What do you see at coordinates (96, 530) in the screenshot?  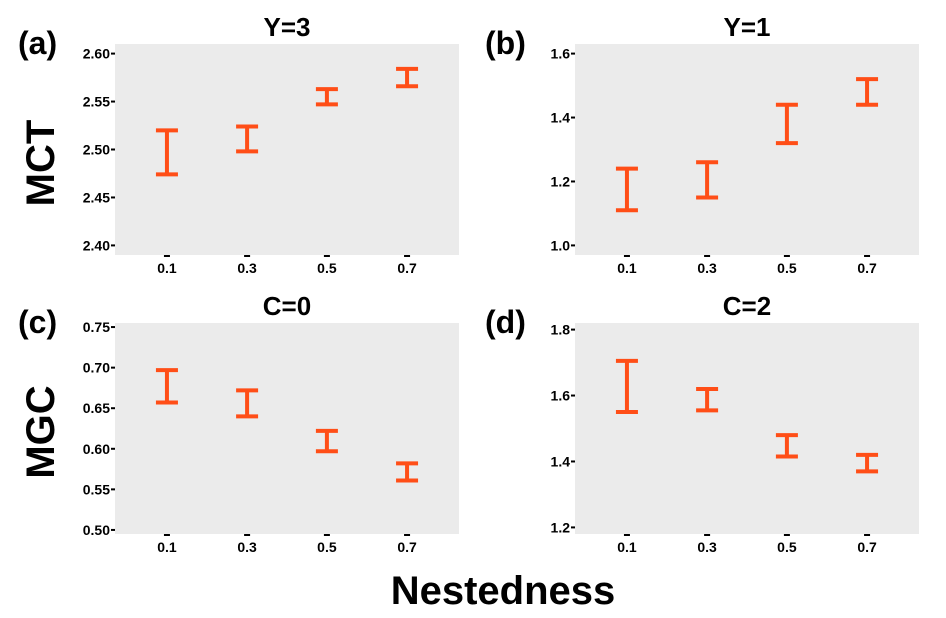 I see `y-tick-label: 0.50` at bounding box center [96, 530].